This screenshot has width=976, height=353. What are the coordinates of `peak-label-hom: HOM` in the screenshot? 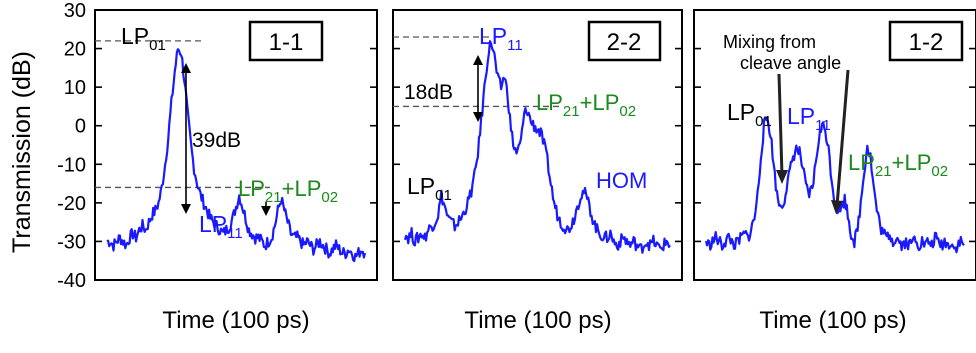 It's located at (621, 180).